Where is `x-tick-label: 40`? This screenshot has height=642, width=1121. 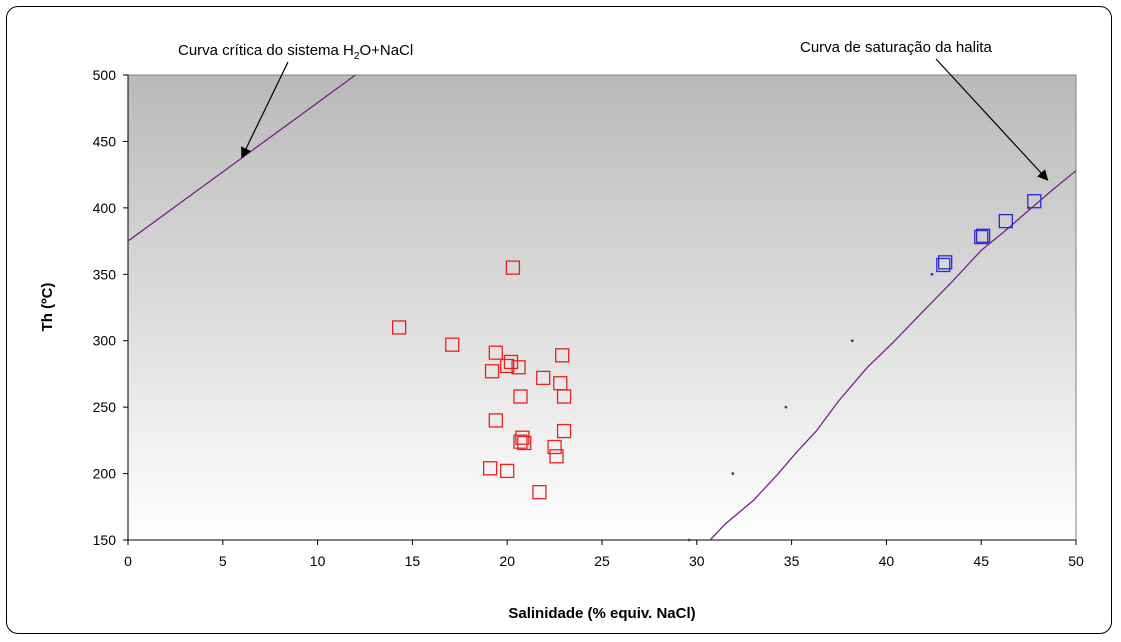 x-tick-label: 40 is located at coordinates (887, 561).